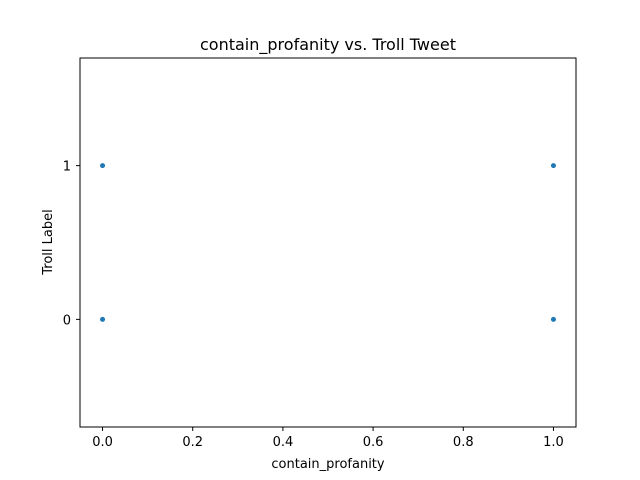  I want to click on y-tick-label: 0, so click(67, 320).